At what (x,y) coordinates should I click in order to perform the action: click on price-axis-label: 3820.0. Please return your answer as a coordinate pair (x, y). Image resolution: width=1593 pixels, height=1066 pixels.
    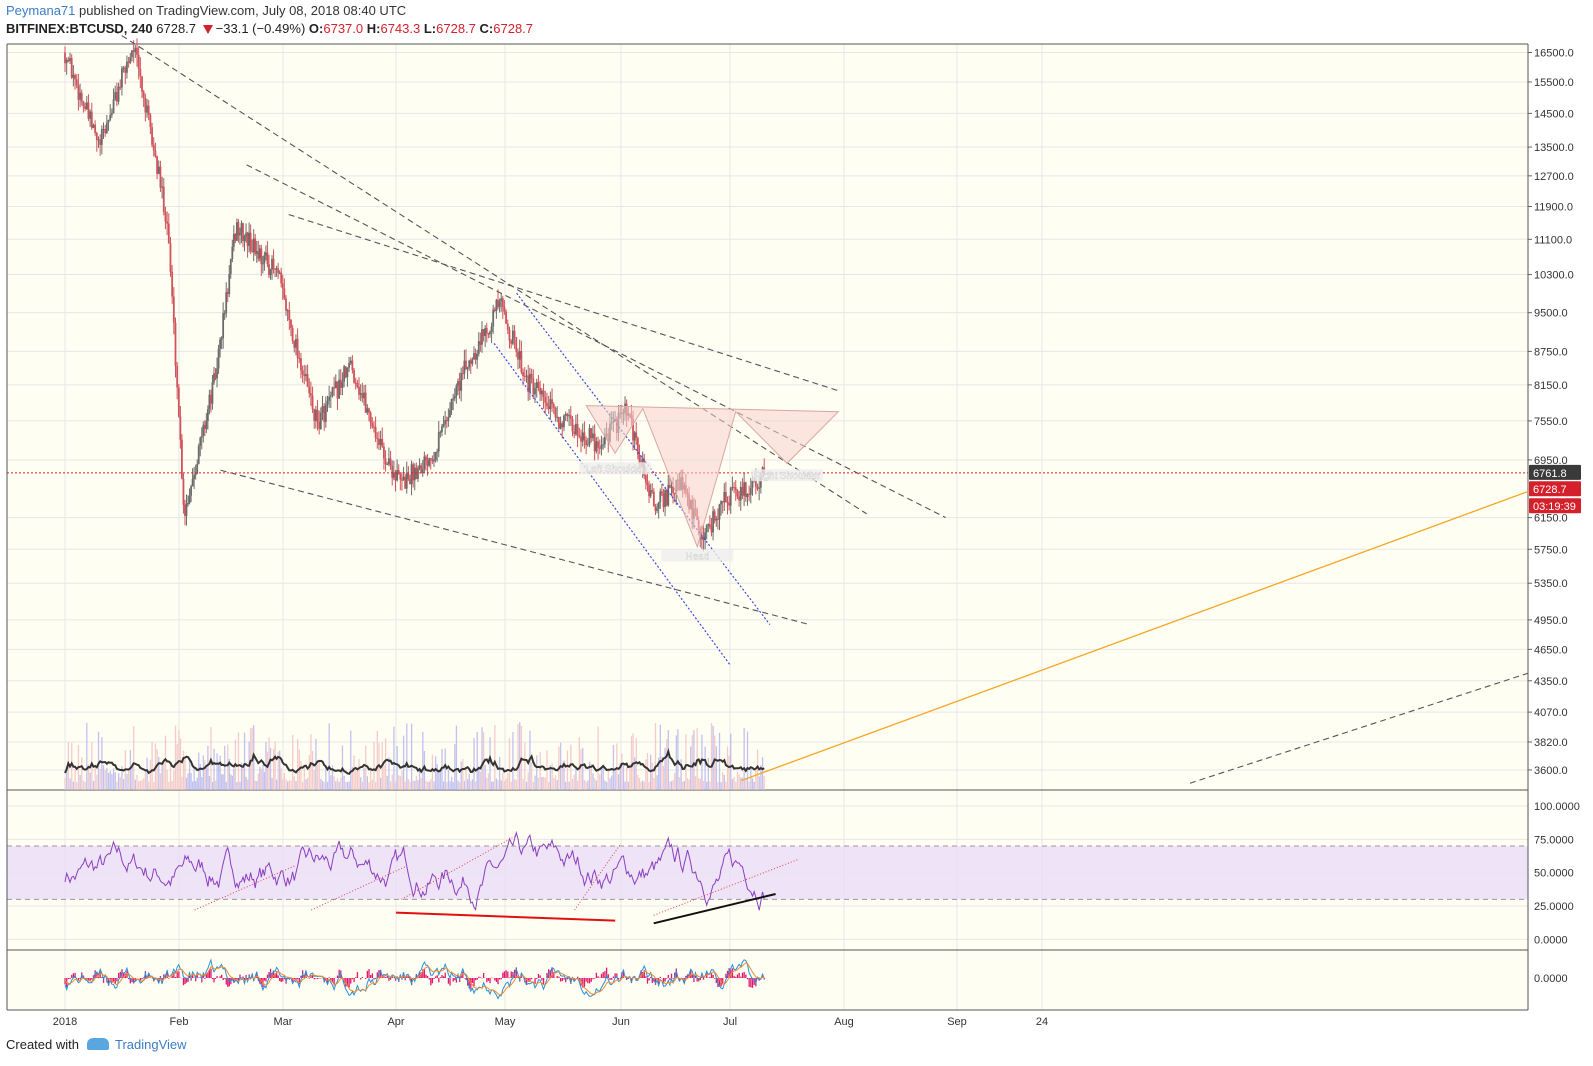
    Looking at the image, I should click on (1551, 743).